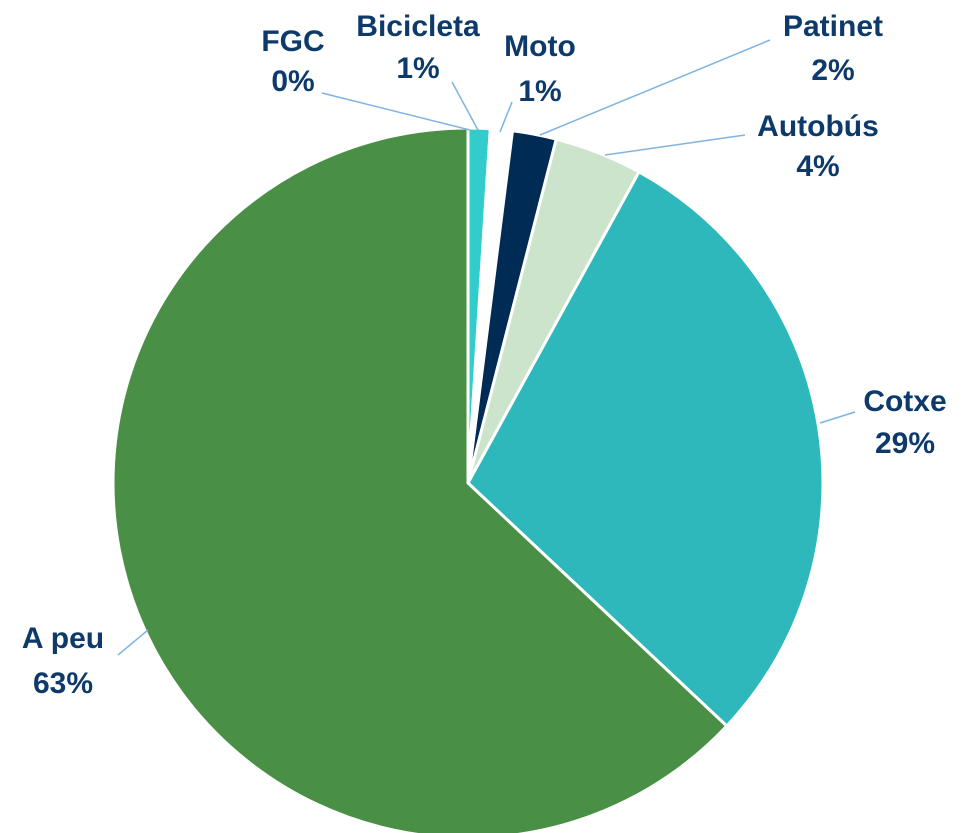  What do you see at coordinates (833, 26) in the screenshot?
I see `slice-label: Patinet` at bounding box center [833, 26].